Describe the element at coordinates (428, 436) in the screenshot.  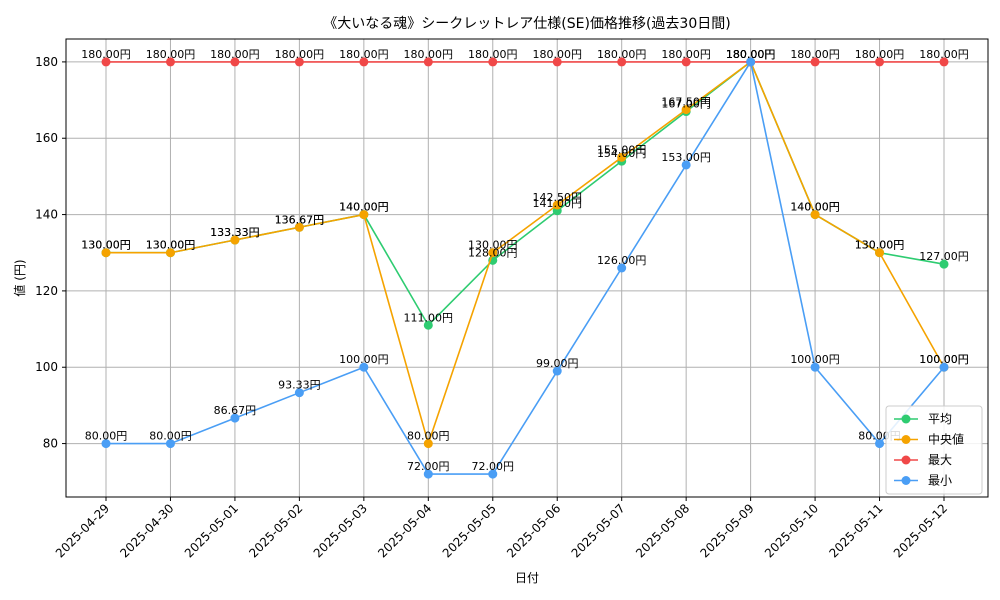
I see `data-label: 80.00円` at that location.